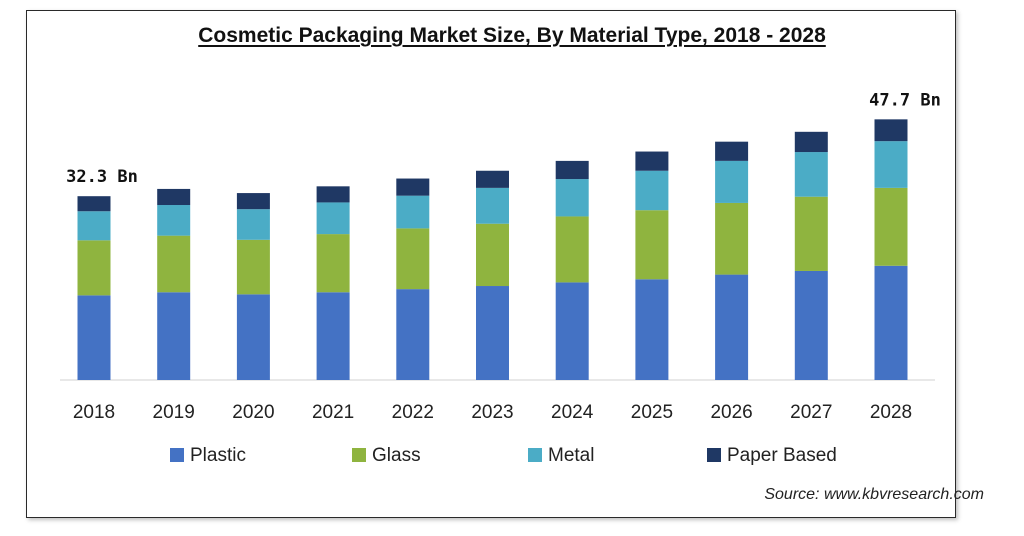 This screenshot has height=536, width=1024. Describe the element at coordinates (413, 412) in the screenshot. I see `x-tick-label-2022: 2022` at that location.